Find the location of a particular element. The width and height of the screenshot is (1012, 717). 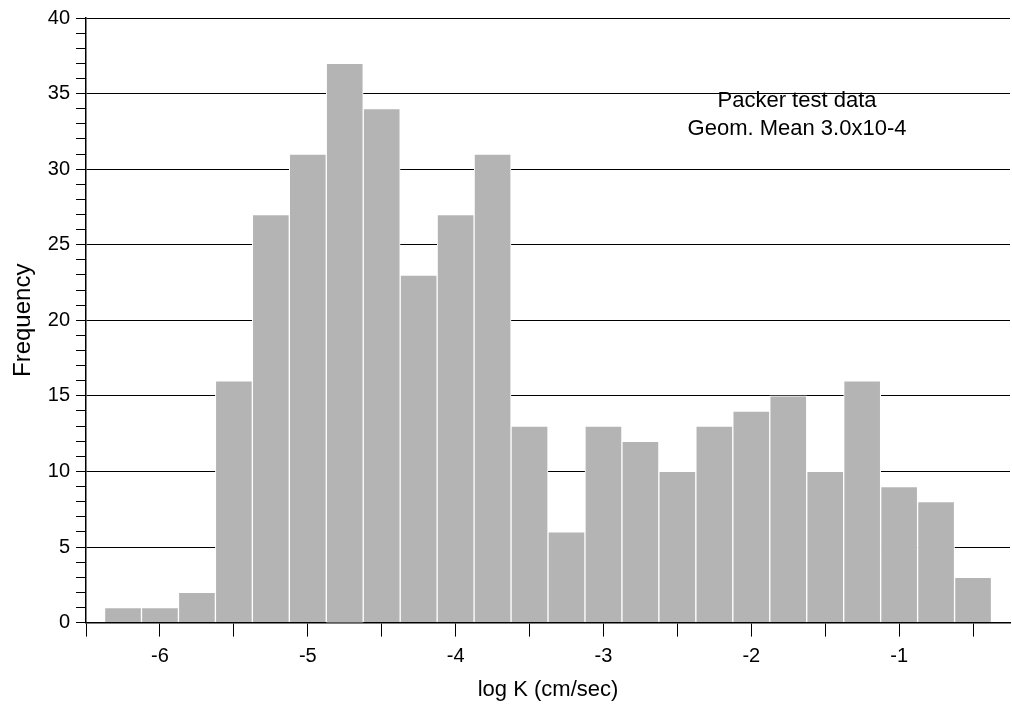

x-tick-label: -5 is located at coordinates (307, 655).